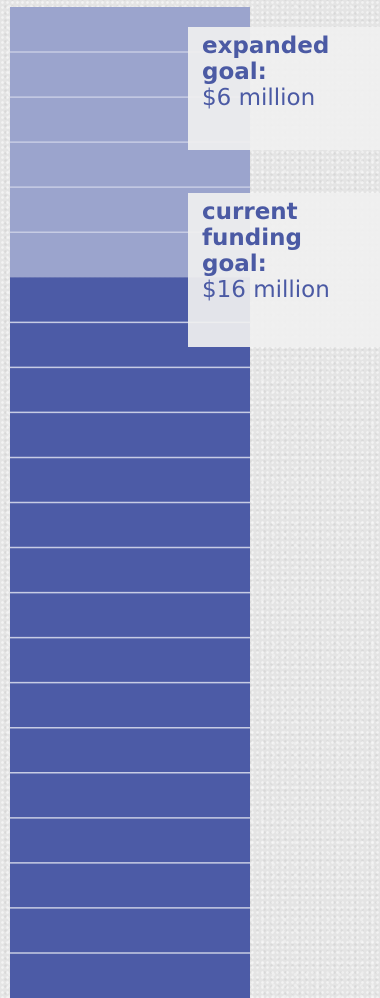  Describe the element at coordinates (266, 290) in the screenshot. I see `current-goal-amount: $16 million` at that location.